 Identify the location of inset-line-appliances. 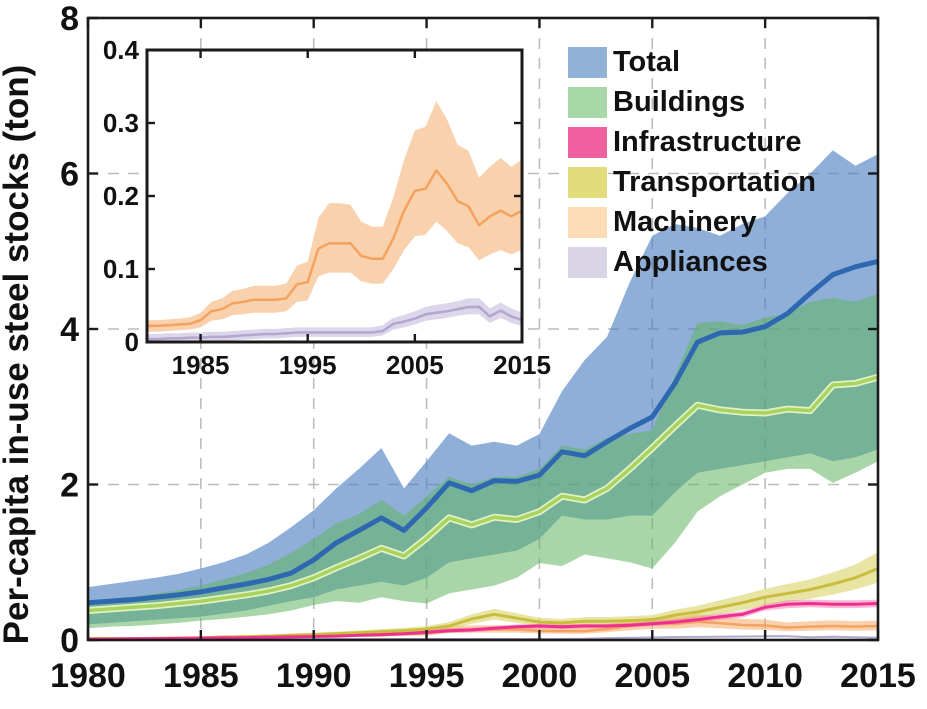
(334, 323).